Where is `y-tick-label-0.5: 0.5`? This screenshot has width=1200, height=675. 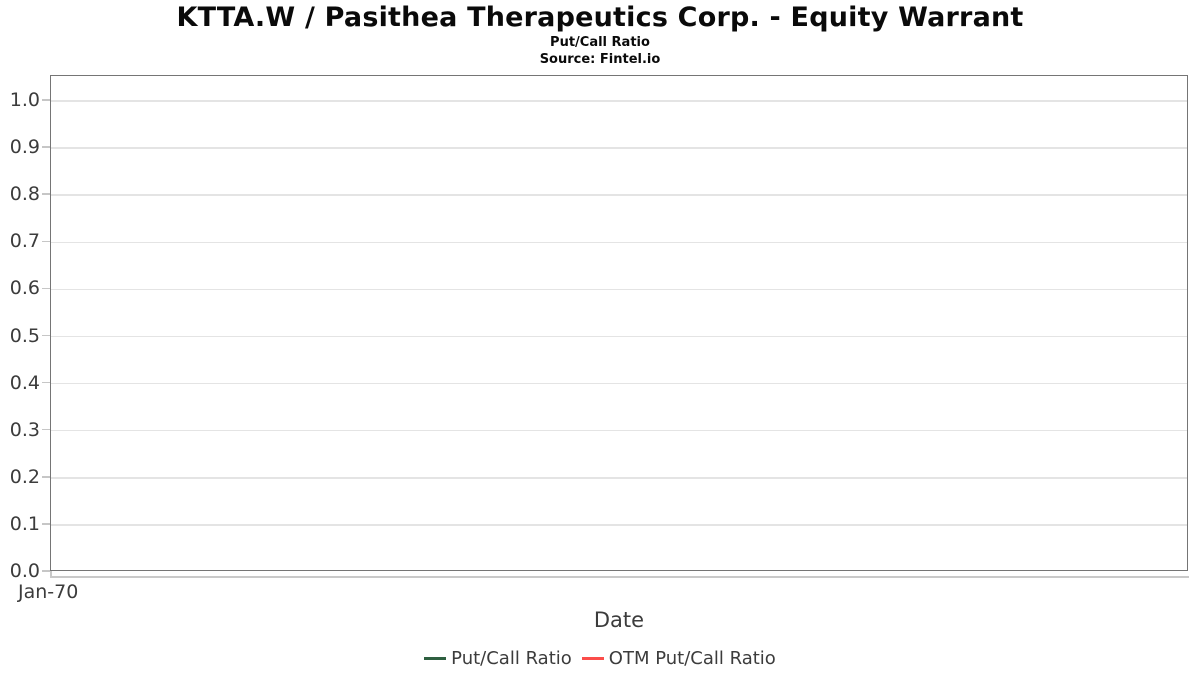
y-tick-label-0.5: 0.5 is located at coordinates (24, 335).